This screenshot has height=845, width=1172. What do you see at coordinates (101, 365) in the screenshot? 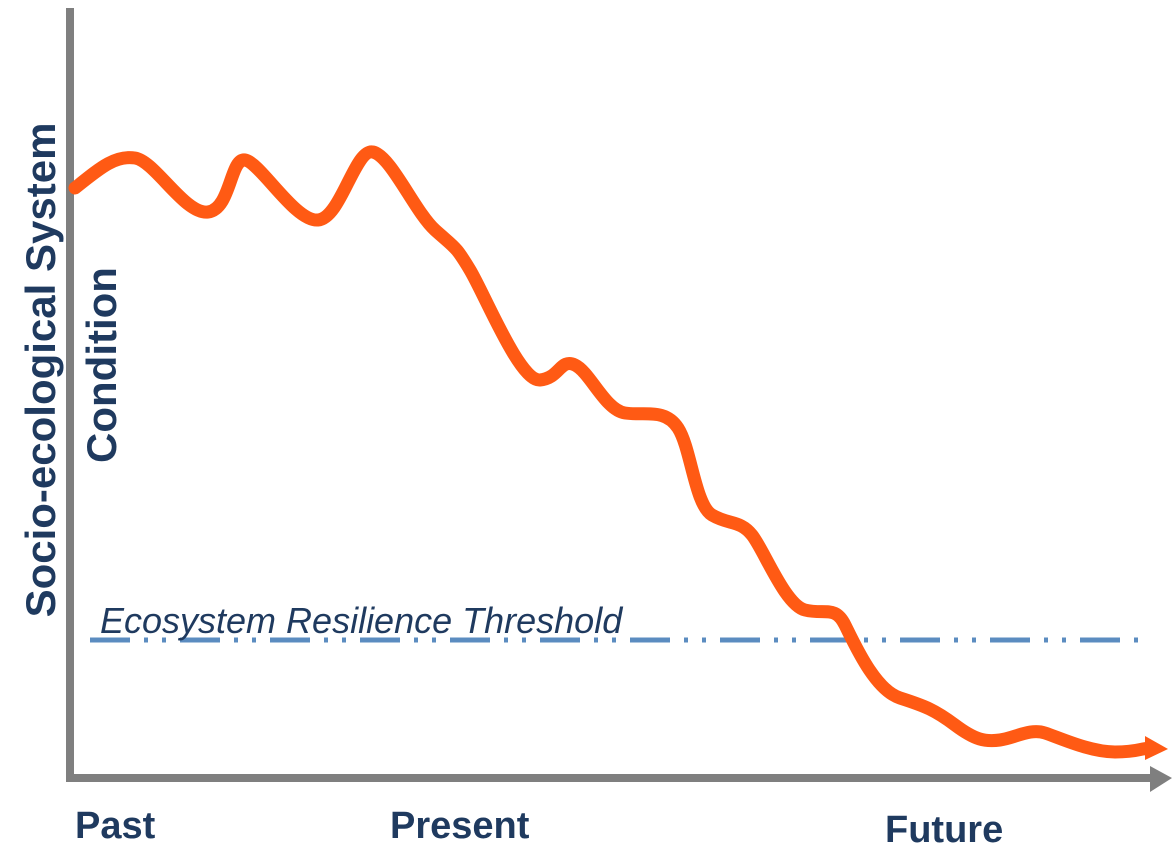
I see `y-axis-label-line2: Condition` at bounding box center [101, 365].